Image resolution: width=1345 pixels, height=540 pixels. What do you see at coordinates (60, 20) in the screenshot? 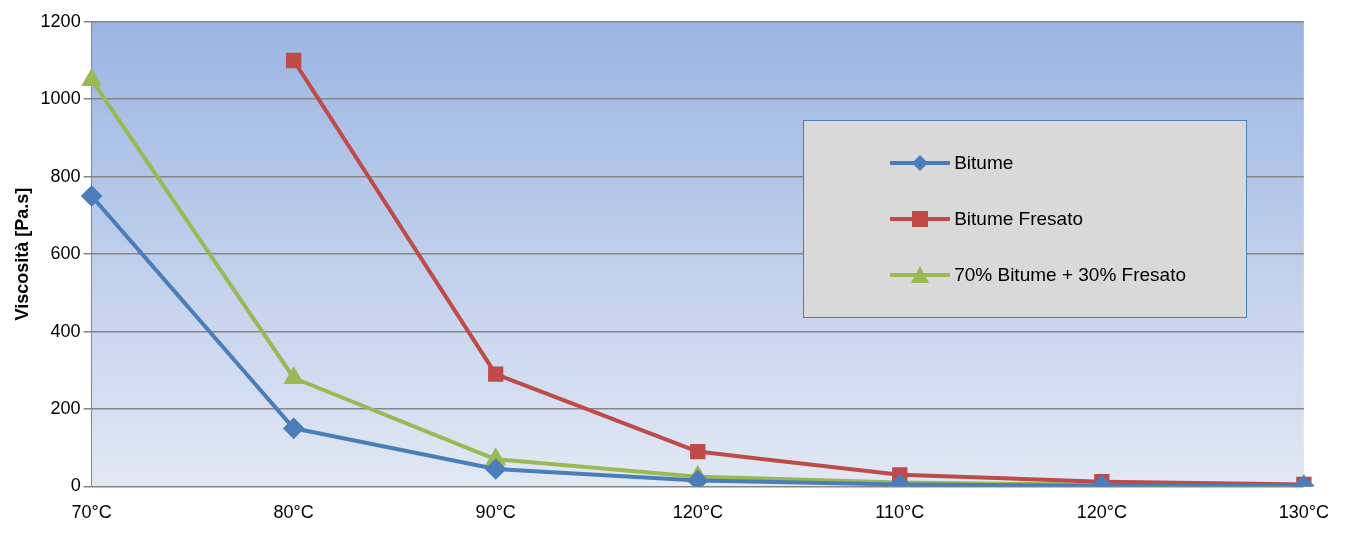
I see `y-tick-label: 1200` at bounding box center [60, 20].